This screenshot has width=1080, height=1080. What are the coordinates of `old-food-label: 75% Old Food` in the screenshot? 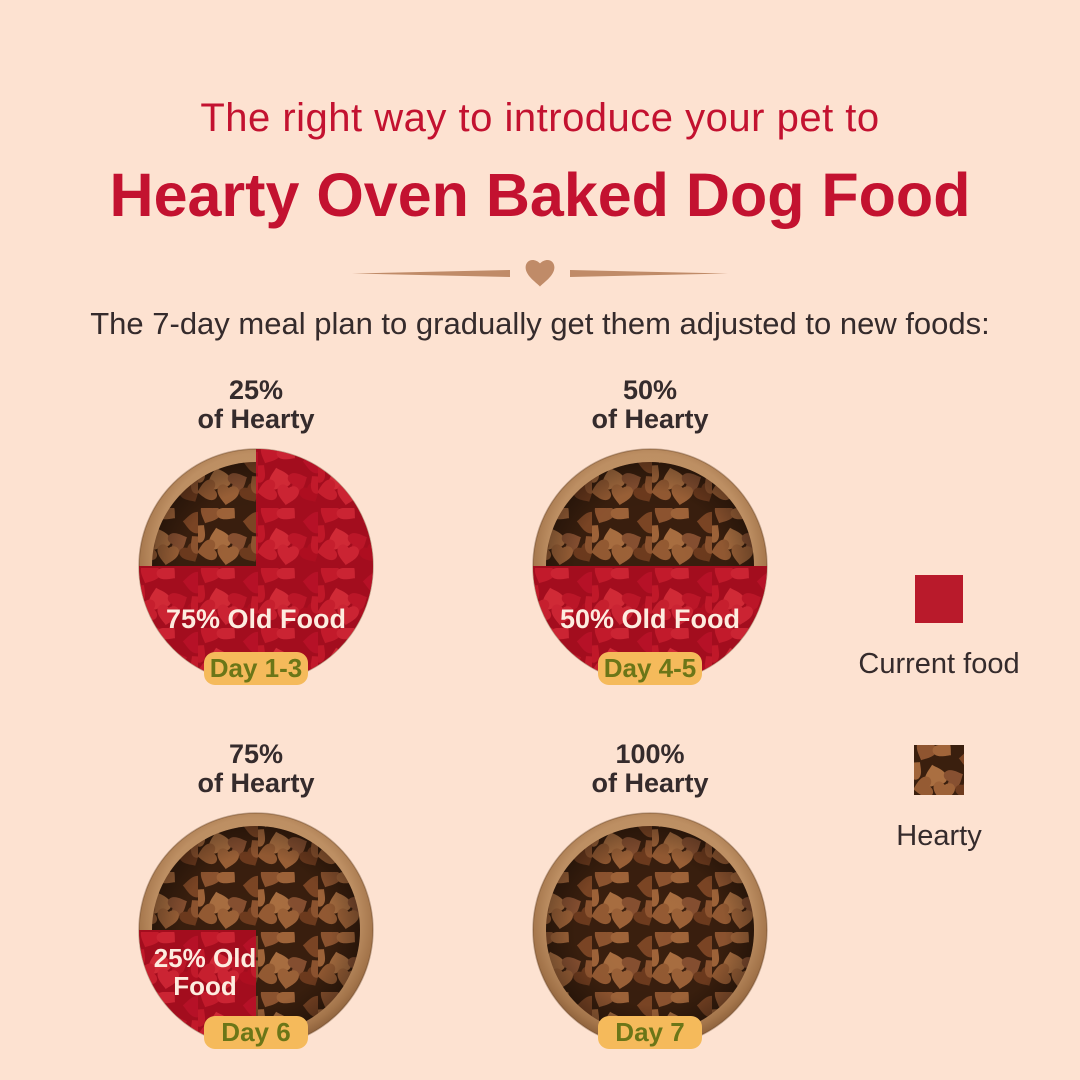 It's located at (255, 619).